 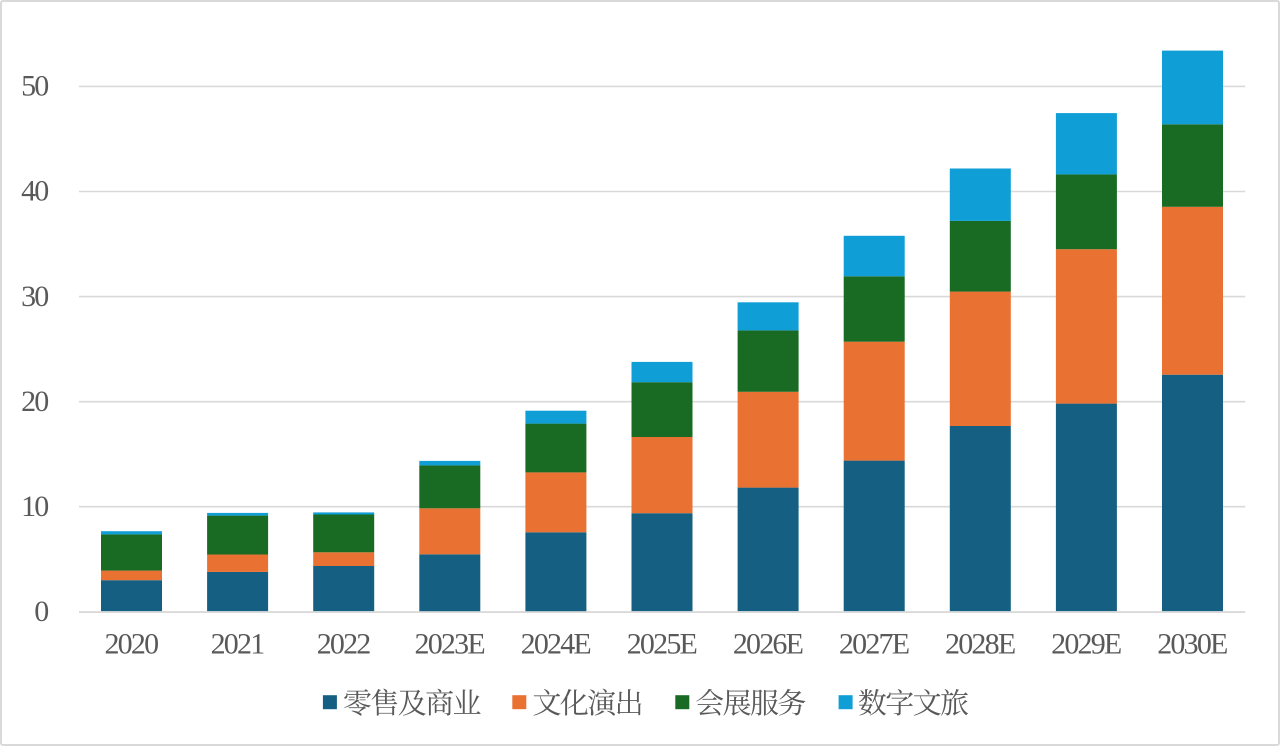 I want to click on svg-text: 50, so click(x=34, y=86).